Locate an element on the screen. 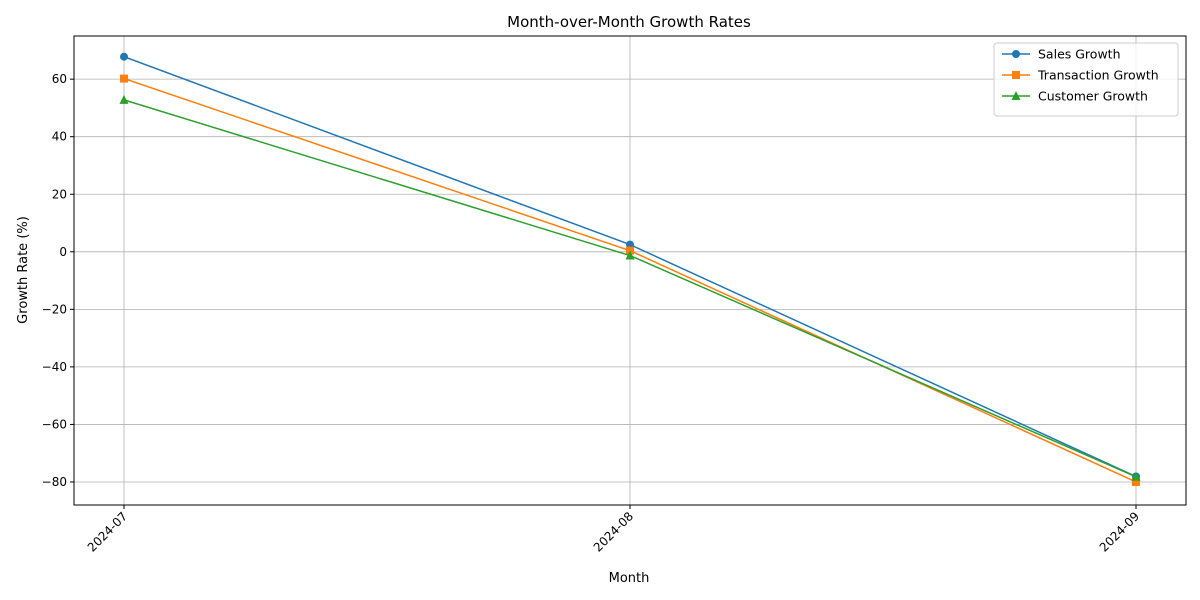  legend-label-transaction-growth: Transaction Growth is located at coordinates (1098, 75).